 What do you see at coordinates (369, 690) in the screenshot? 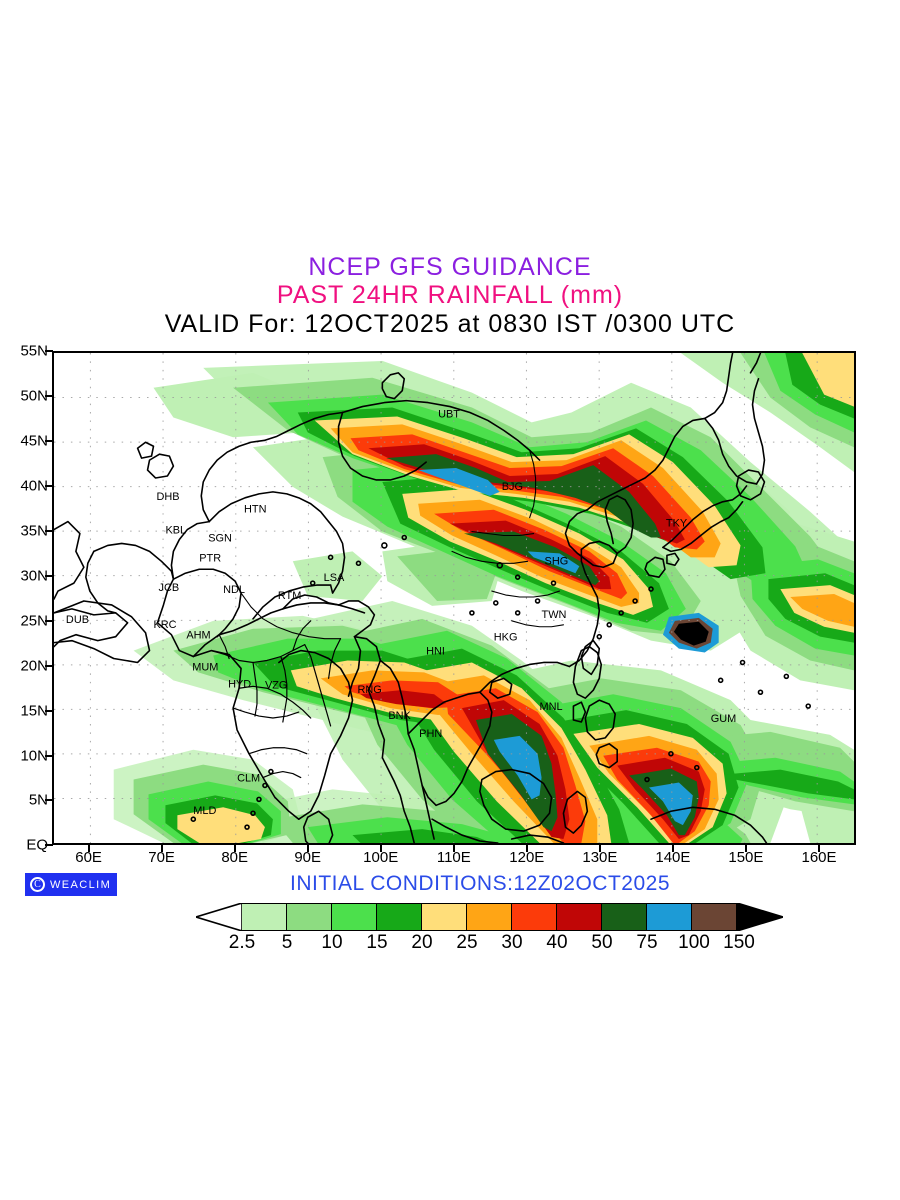
I see `svg-text: RNG` at bounding box center [369, 690].